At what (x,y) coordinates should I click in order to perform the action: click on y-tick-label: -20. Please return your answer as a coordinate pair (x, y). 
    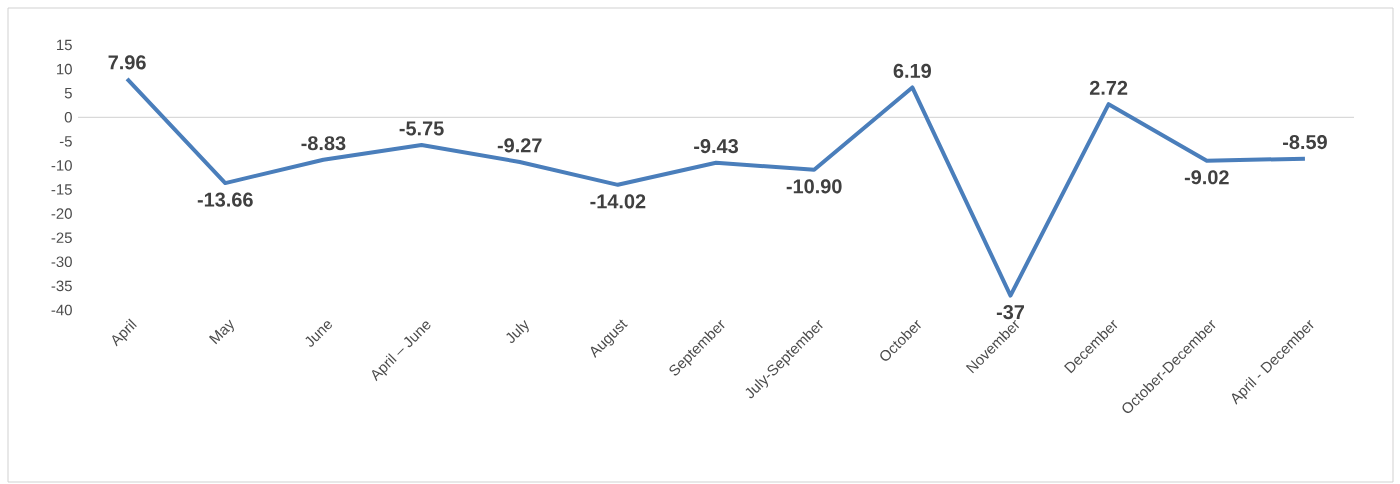
    Looking at the image, I should click on (61, 213).